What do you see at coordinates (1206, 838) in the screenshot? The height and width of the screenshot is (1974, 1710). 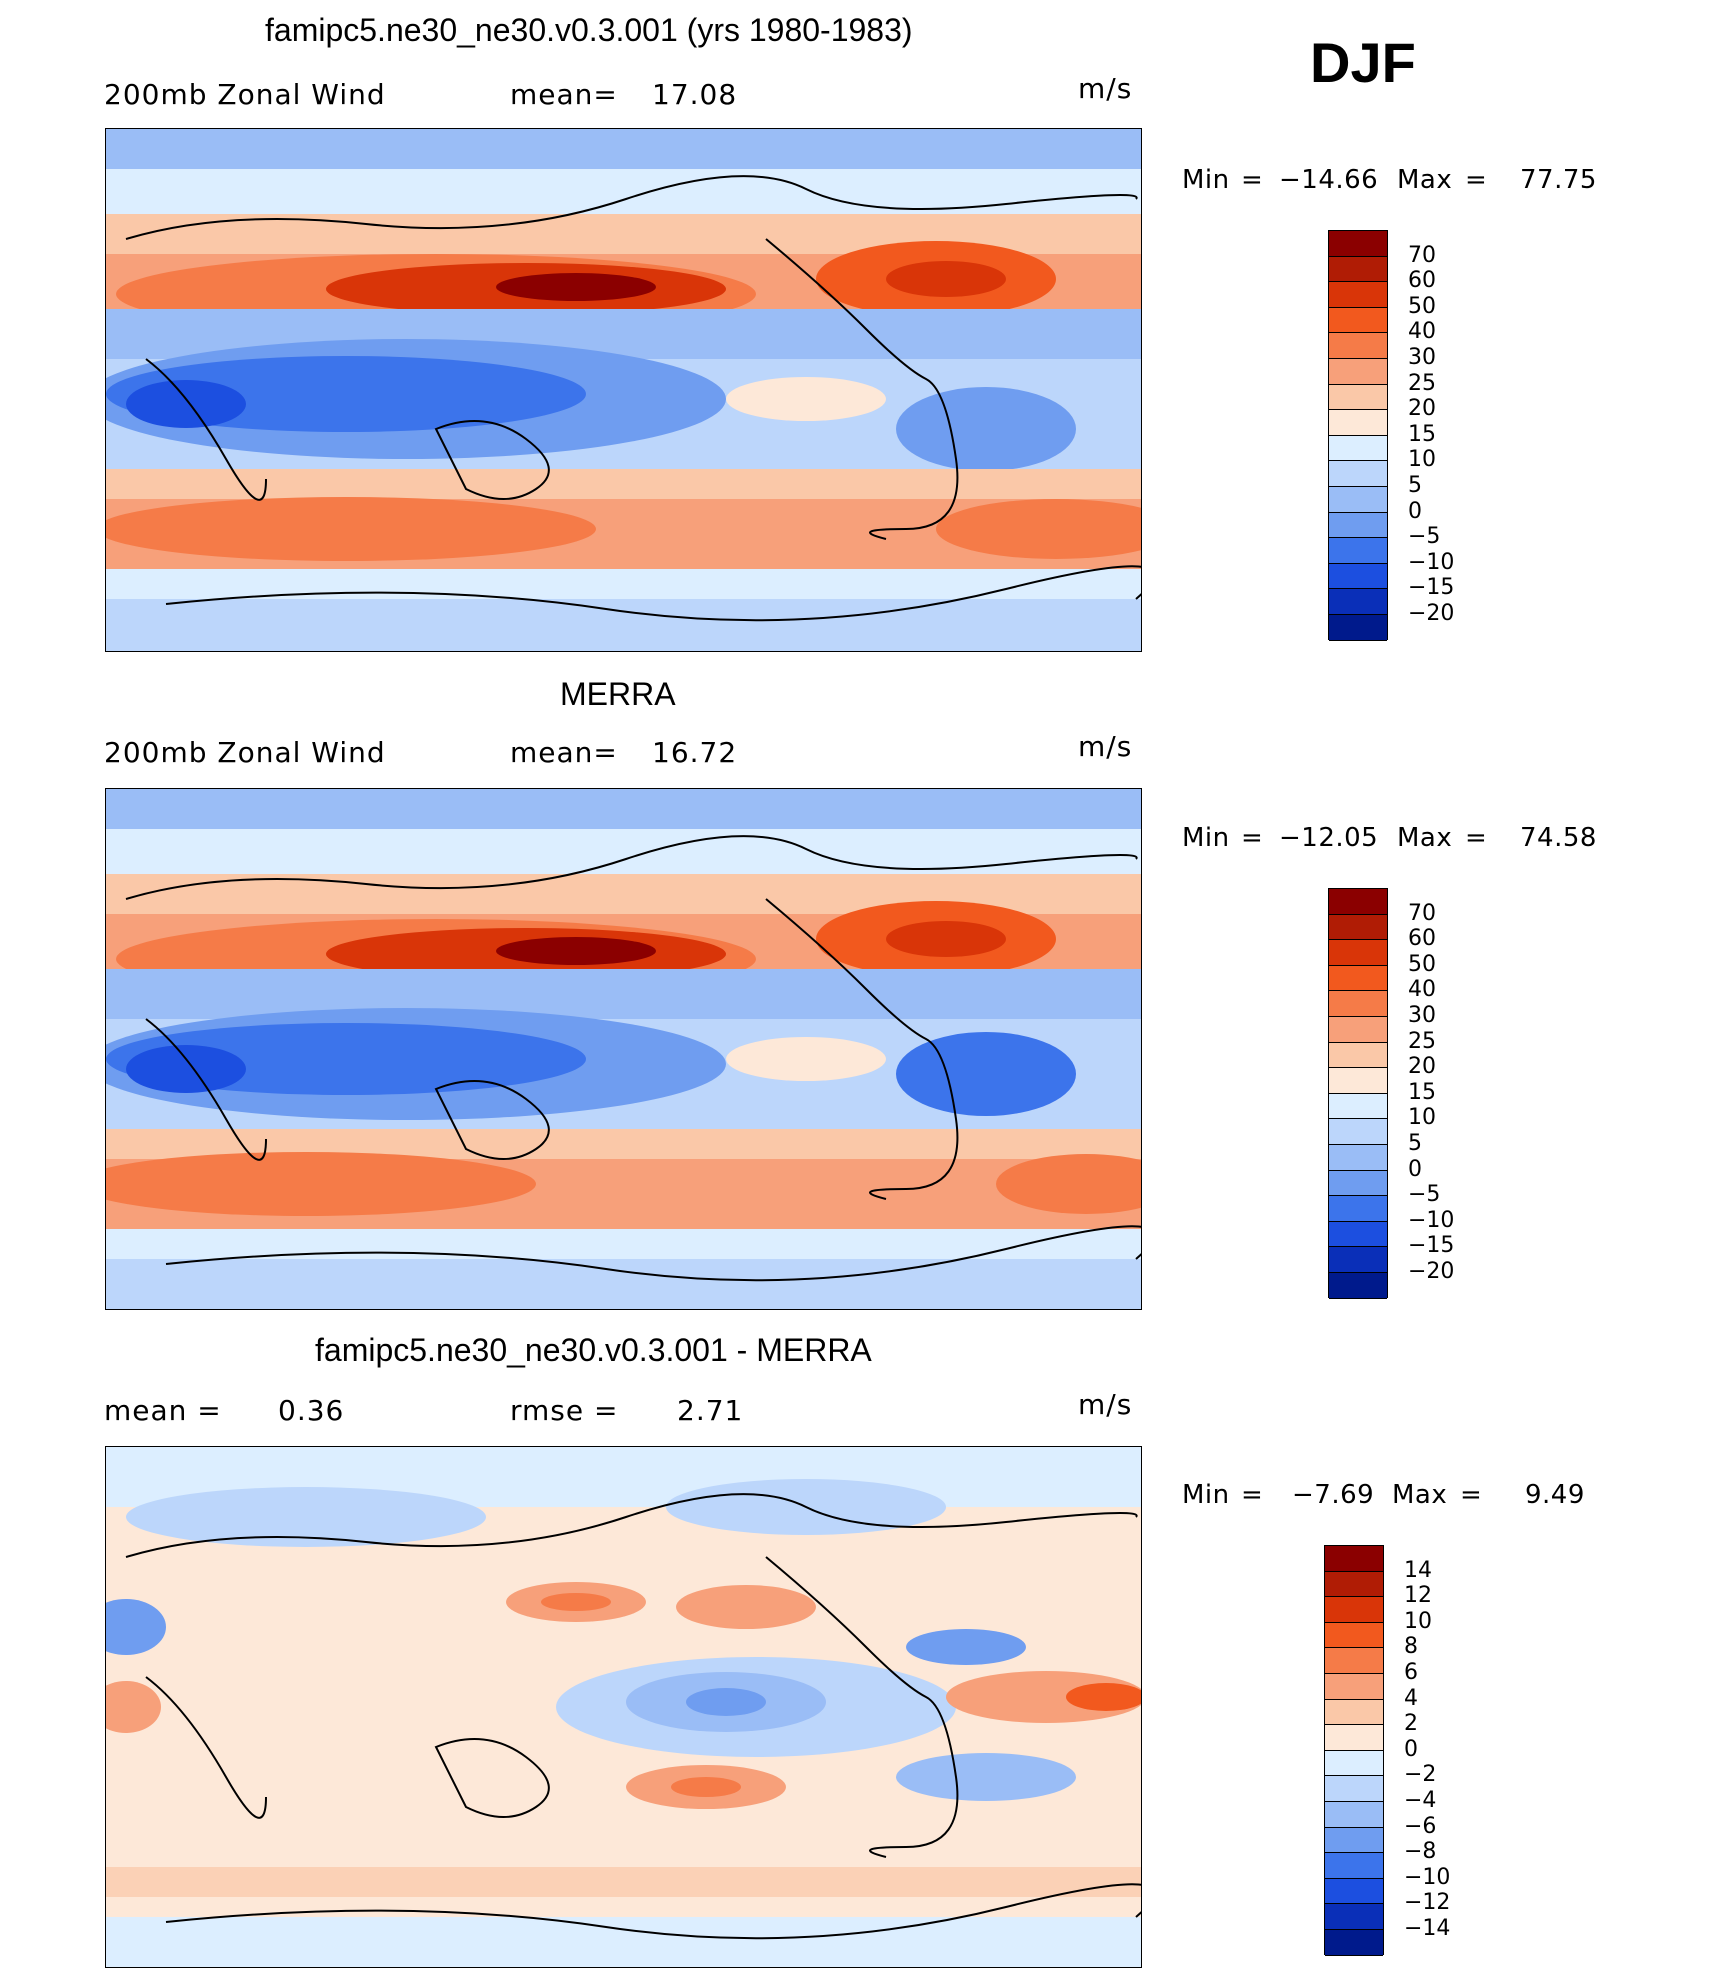 I see `panel-2-min-label: Min` at bounding box center [1206, 838].